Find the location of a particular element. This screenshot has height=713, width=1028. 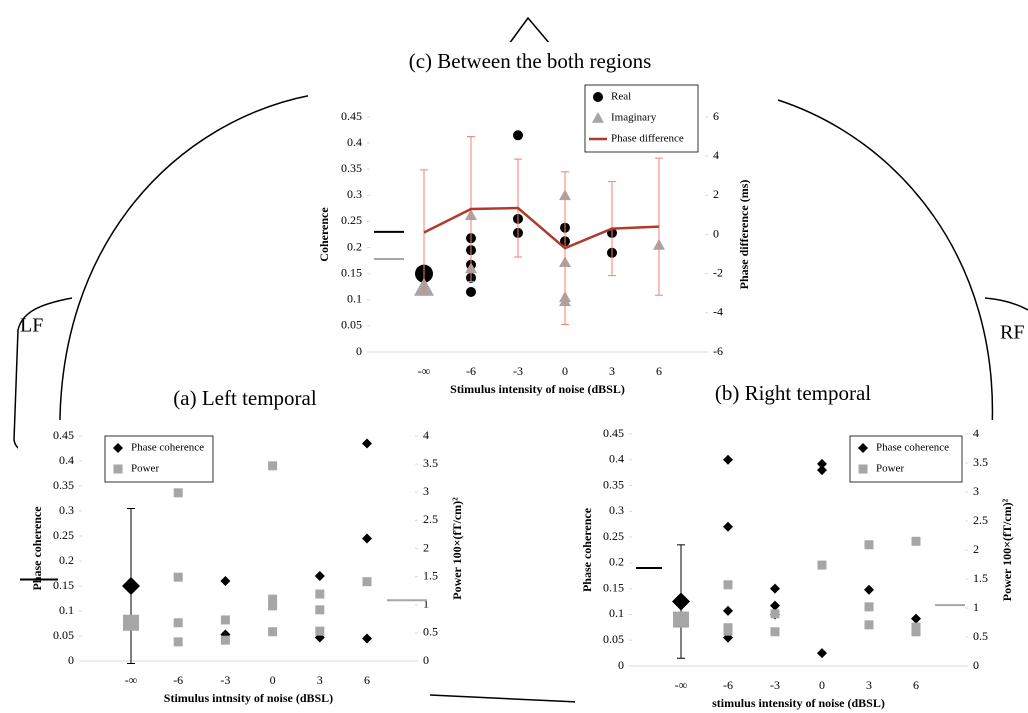

legend-label: Real is located at coordinates (621, 97).